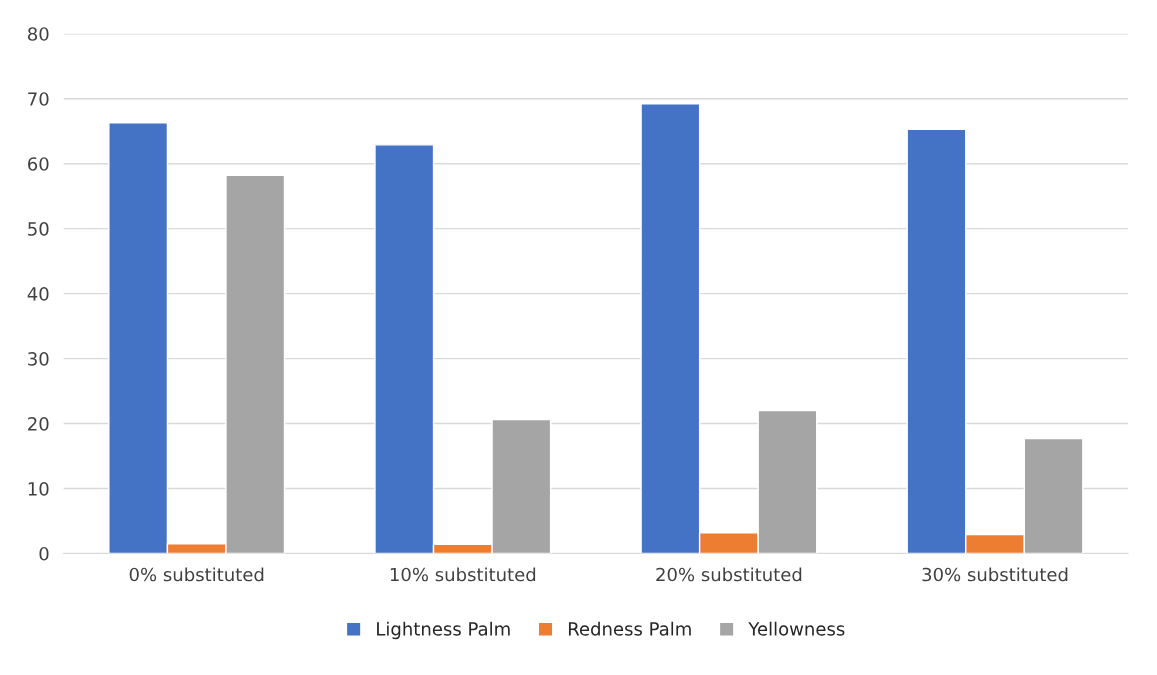 The image size is (1157, 675). What do you see at coordinates (38, 359) in the screenshot?
I see `y-tick-label: 30` at bounding box center [38, 359].